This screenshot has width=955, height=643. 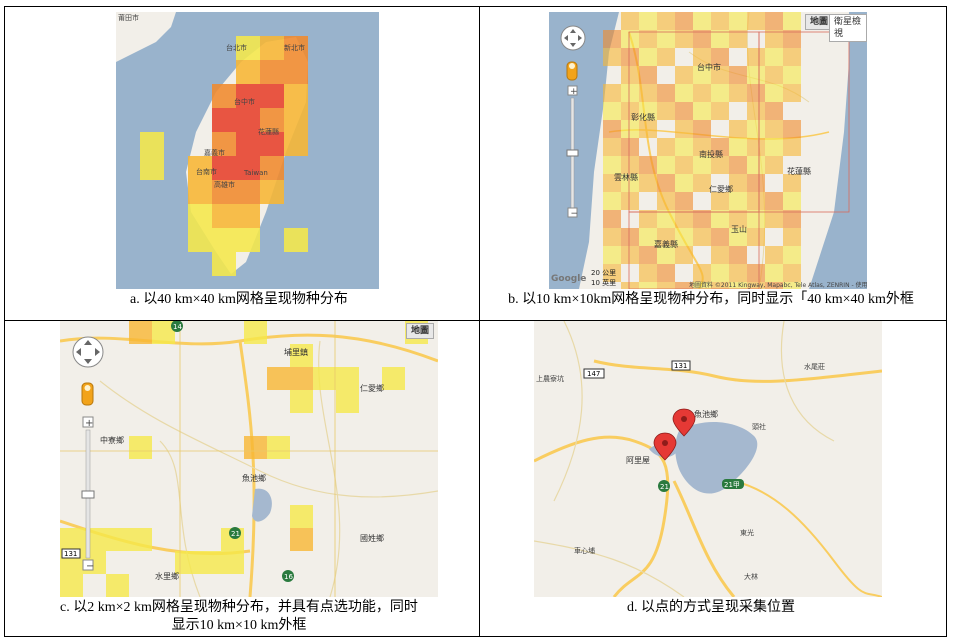 What do you see at coordinates (247, 150) in the screenshot?
I see `map-panel-a: 莆田市 台北市 新北市 台中市 花蓮縣 嘉義市 Taiwan 台南市 高雄市` at bounding box center [247, 150].